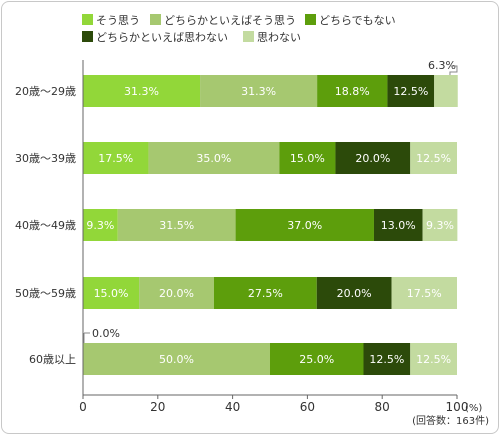  I want to click on bar-value-label: 31.5%, so click(176, 225).